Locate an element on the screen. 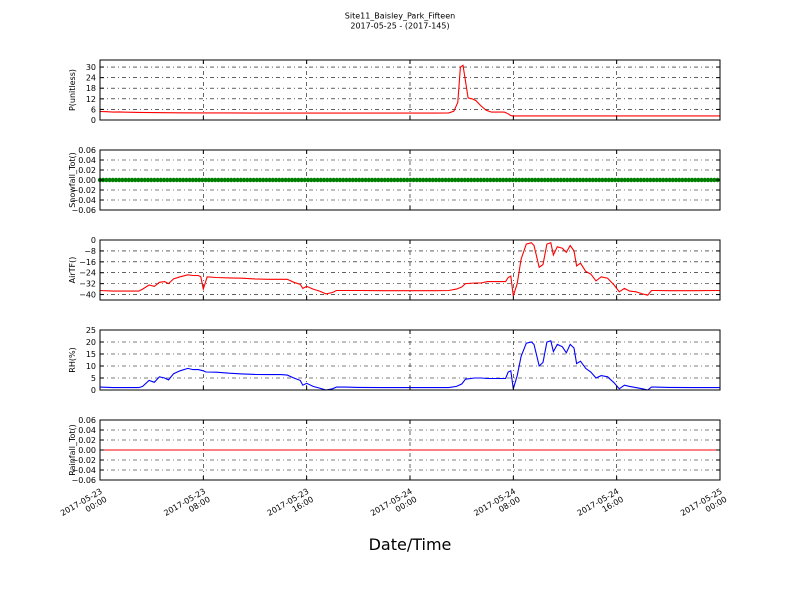 The width and height of the screenshot is (800, 600). y-tick-label: 20 is located at coordinates (91, 342).